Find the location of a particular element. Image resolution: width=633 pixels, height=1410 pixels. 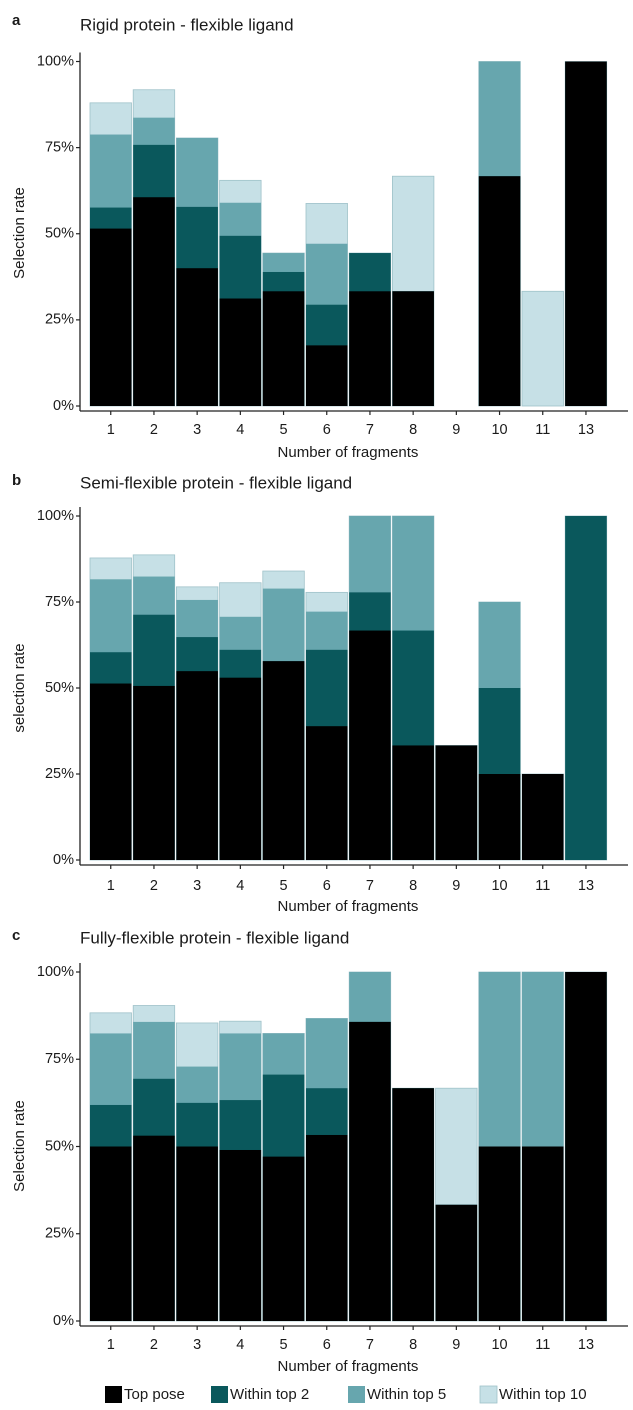

y-axis-title: selection rate is located at coordinates (19, 687).